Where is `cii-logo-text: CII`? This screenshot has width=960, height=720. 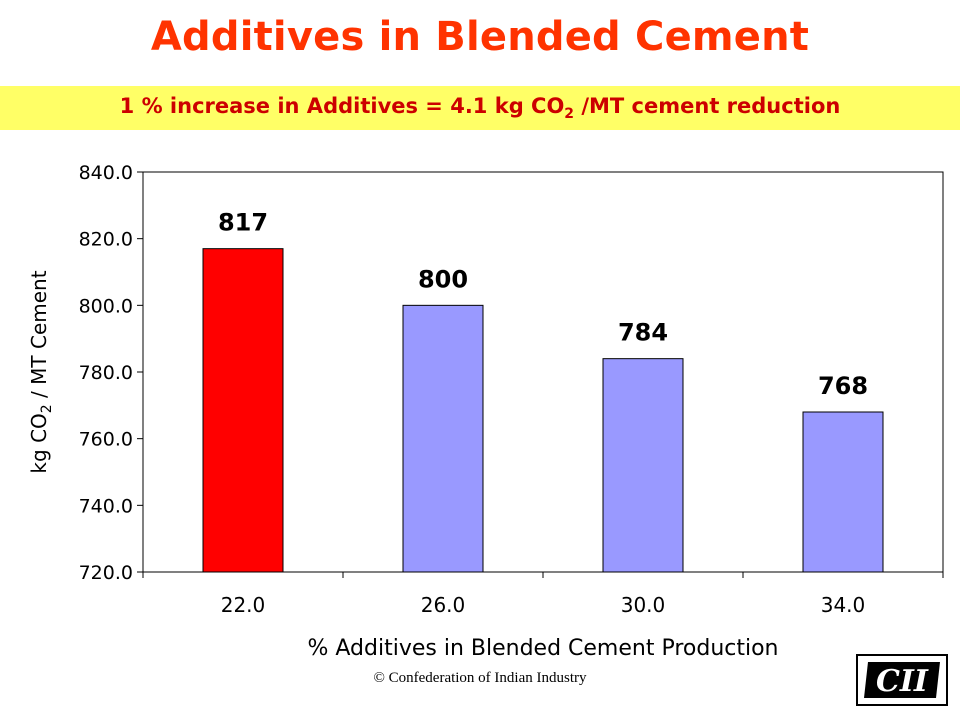
cii-logo-text: CII is located at coordinates (902, 681).